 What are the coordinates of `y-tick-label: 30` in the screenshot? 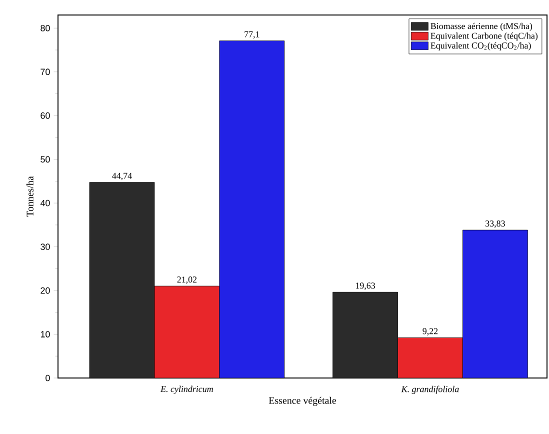 It's located at (45, 247).